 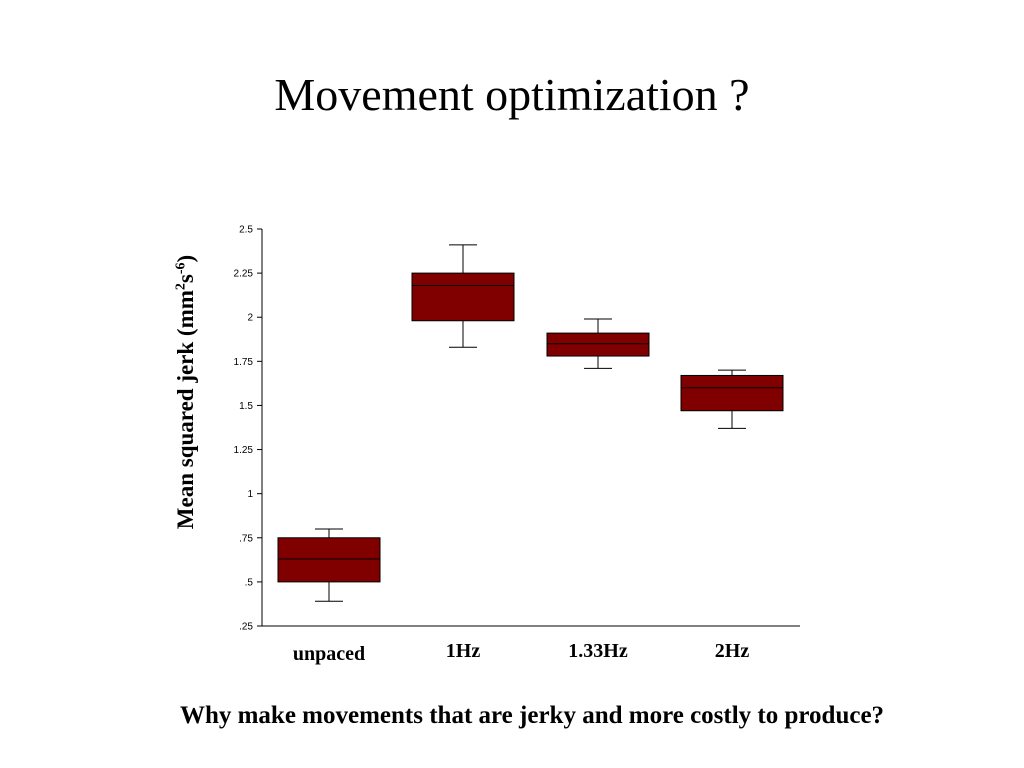 What do you see at coordinates (250, 494) in the screenshot?
I see `y-tick-label: 1` at bounding box center [250, 494].